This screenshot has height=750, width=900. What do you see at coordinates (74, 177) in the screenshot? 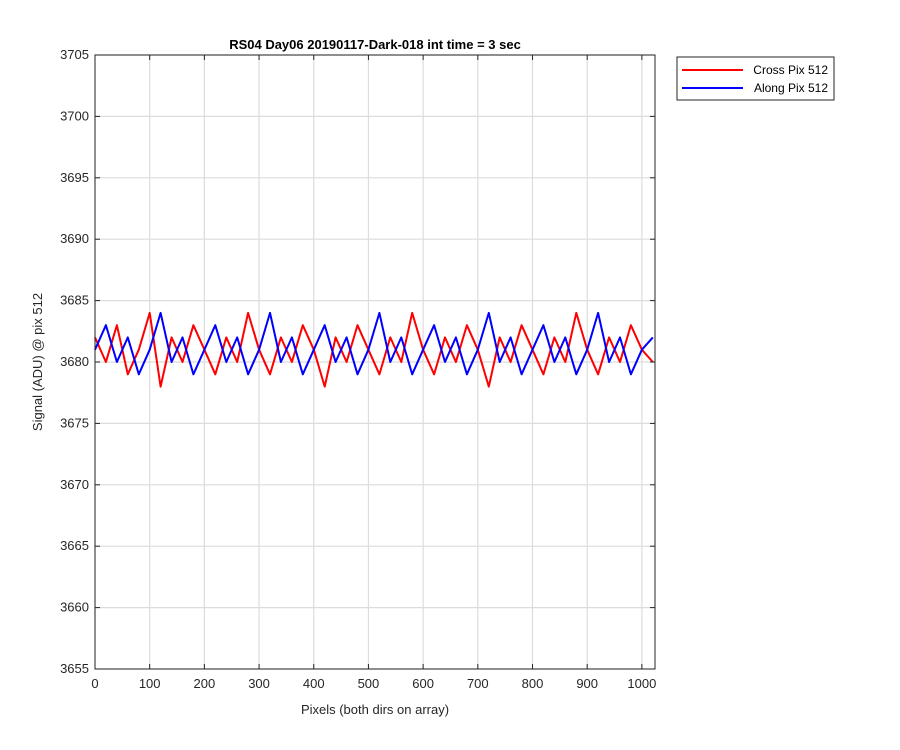
I see `y-tick-label: 3695` at bounding box center [74, 177].